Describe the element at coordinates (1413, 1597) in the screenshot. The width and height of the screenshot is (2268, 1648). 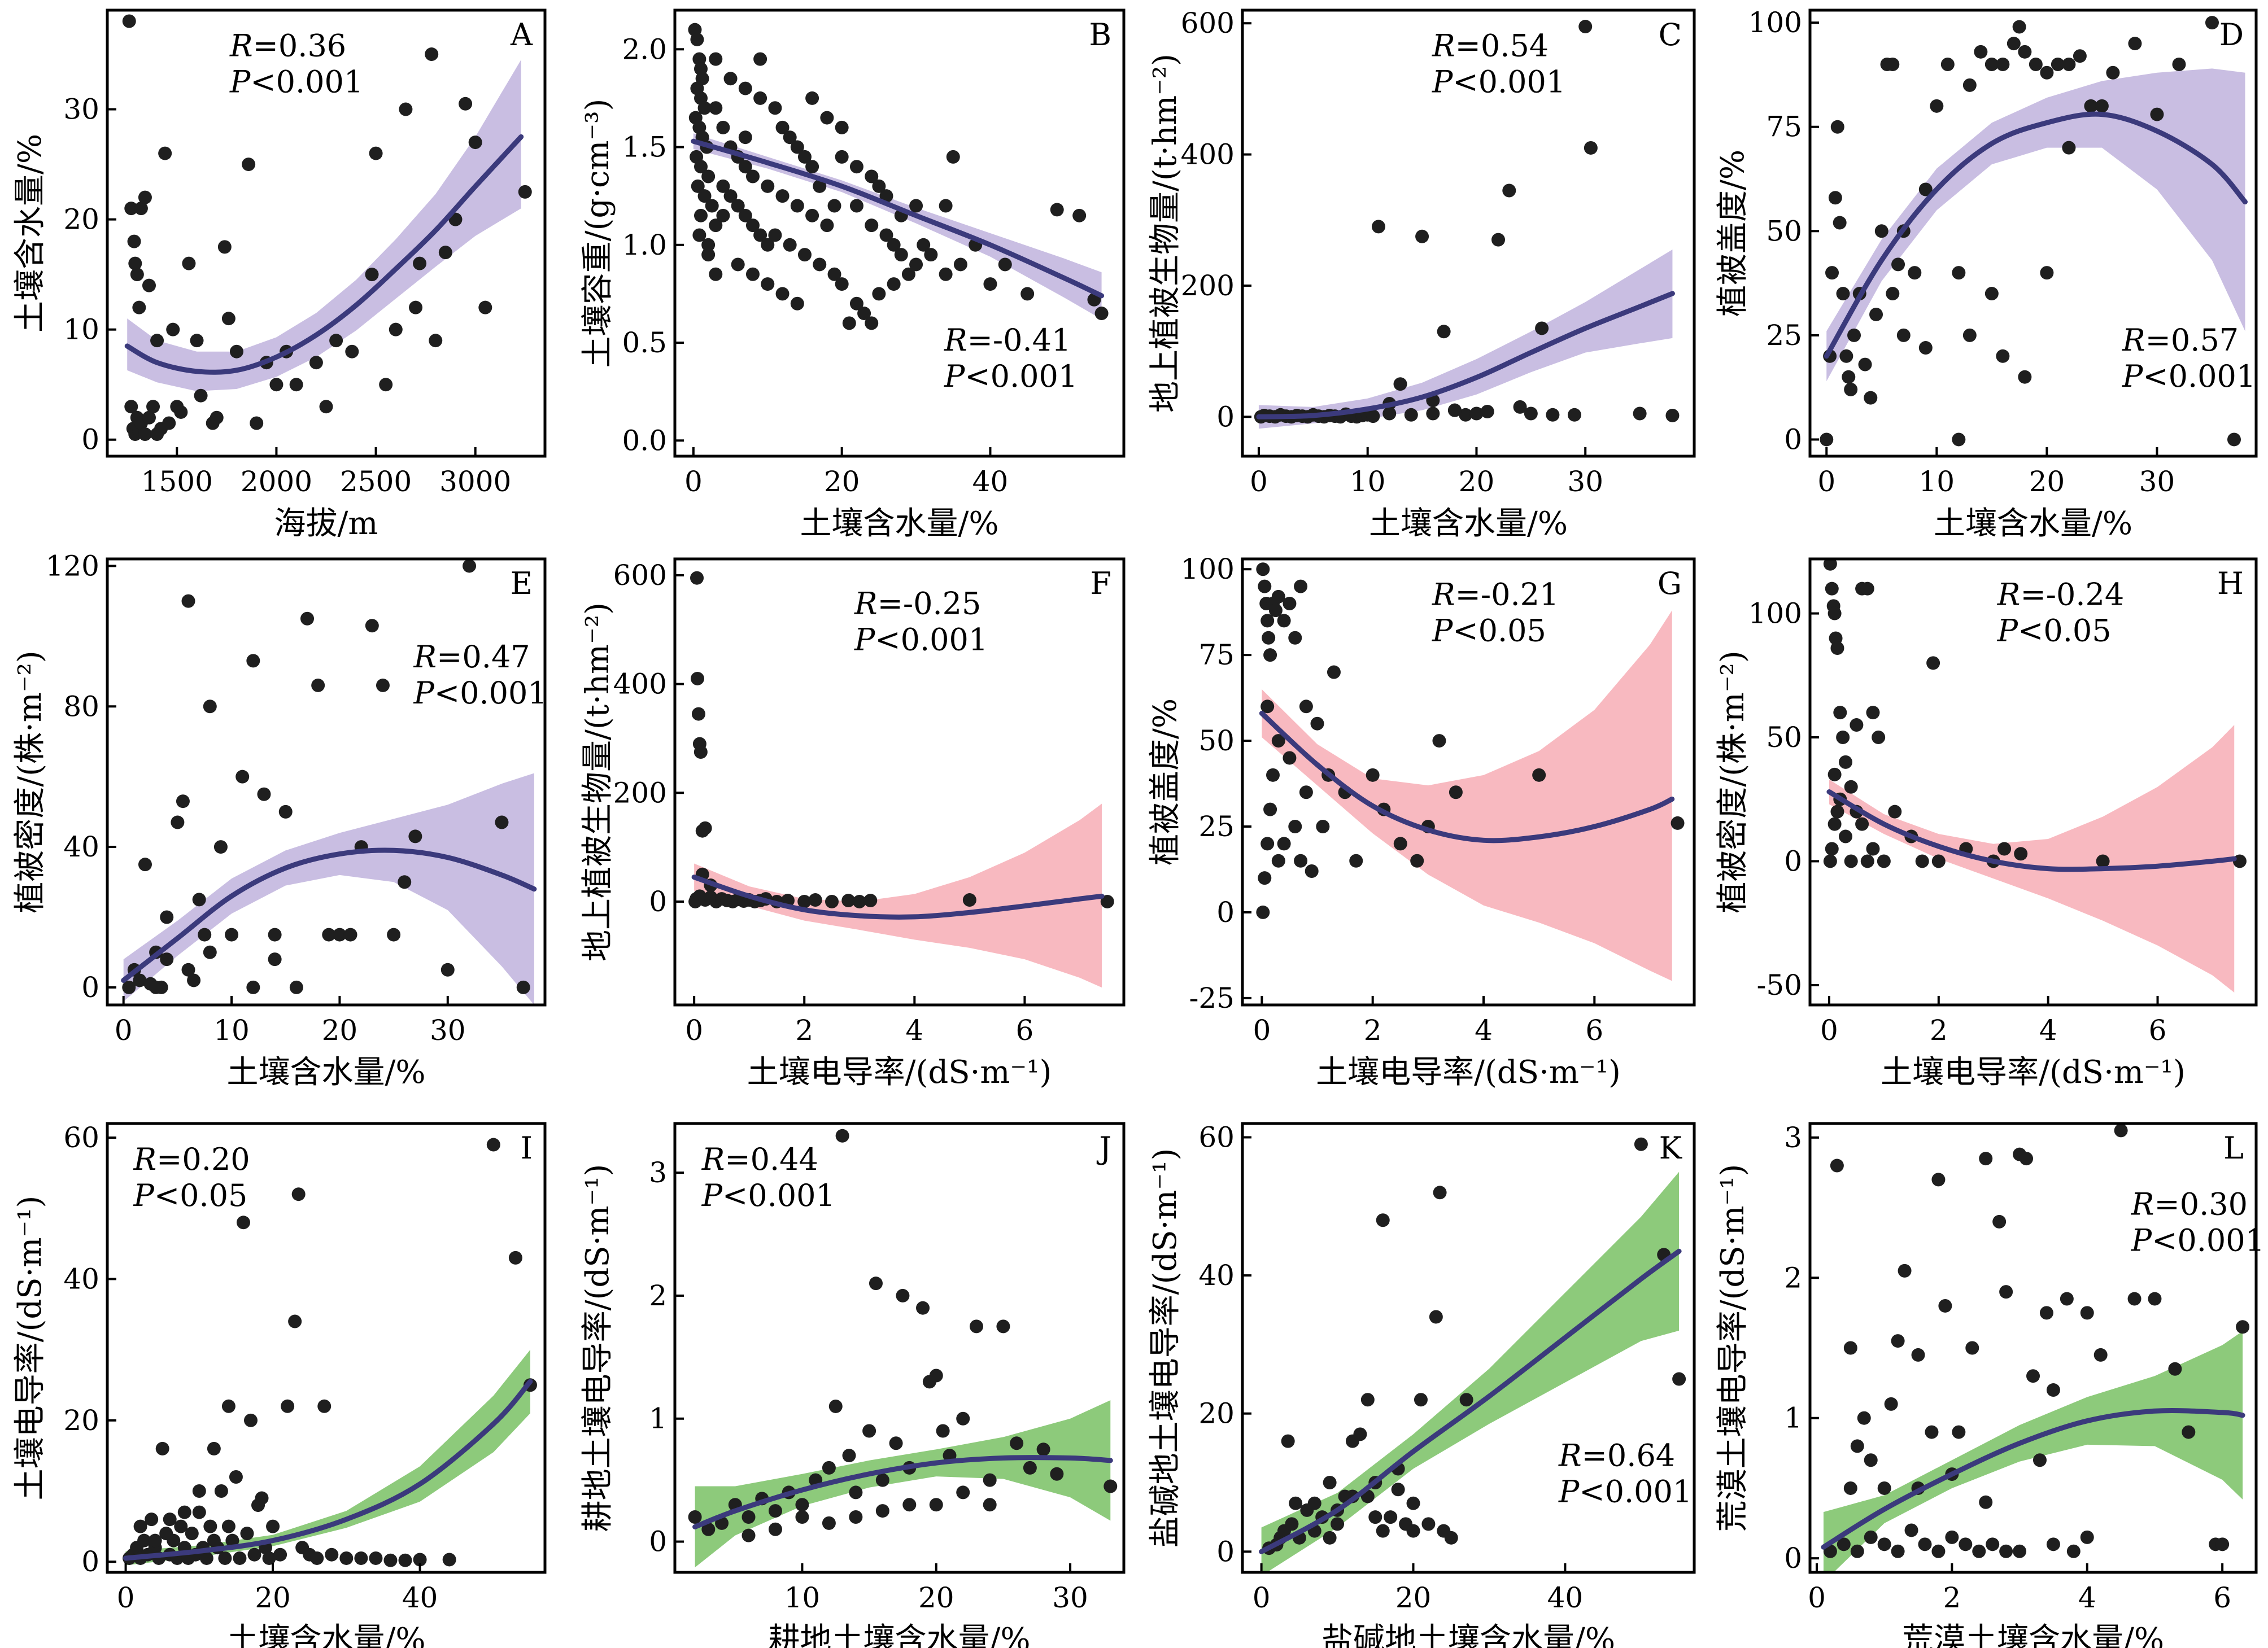
I see `x-tick-label: 20` at that location.